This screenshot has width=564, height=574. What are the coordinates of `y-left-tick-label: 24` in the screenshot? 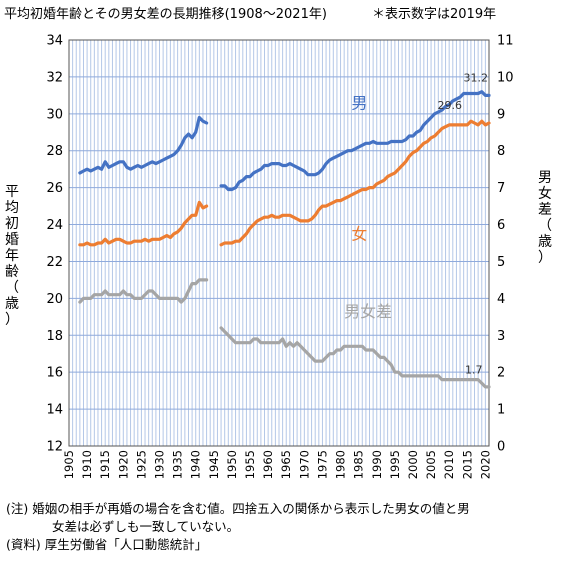 It's located at (54, 225).